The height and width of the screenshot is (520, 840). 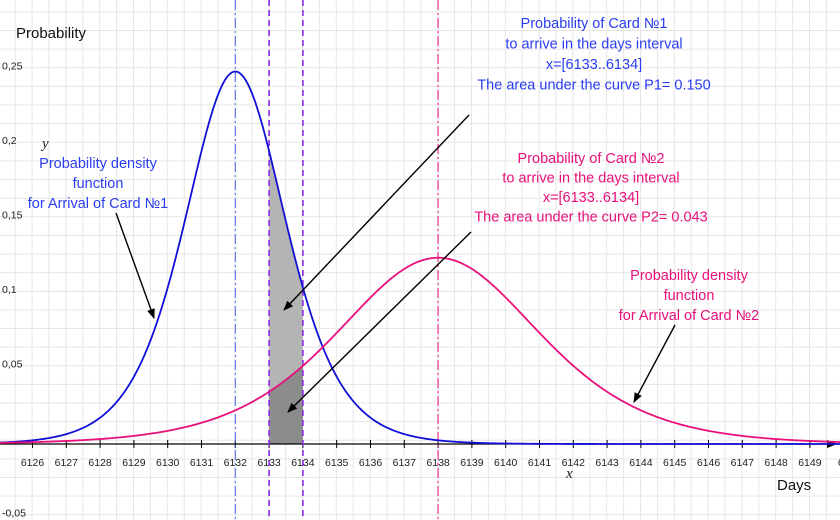 I want to click on x-axis-title: Days, so click(x=794, y=485).